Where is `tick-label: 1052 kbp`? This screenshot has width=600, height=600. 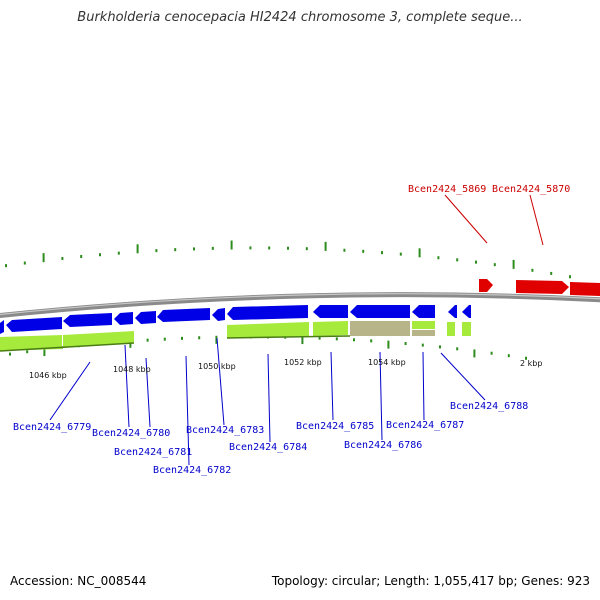 tick-label: 1052 kbp is located at coordinates (303, 362).